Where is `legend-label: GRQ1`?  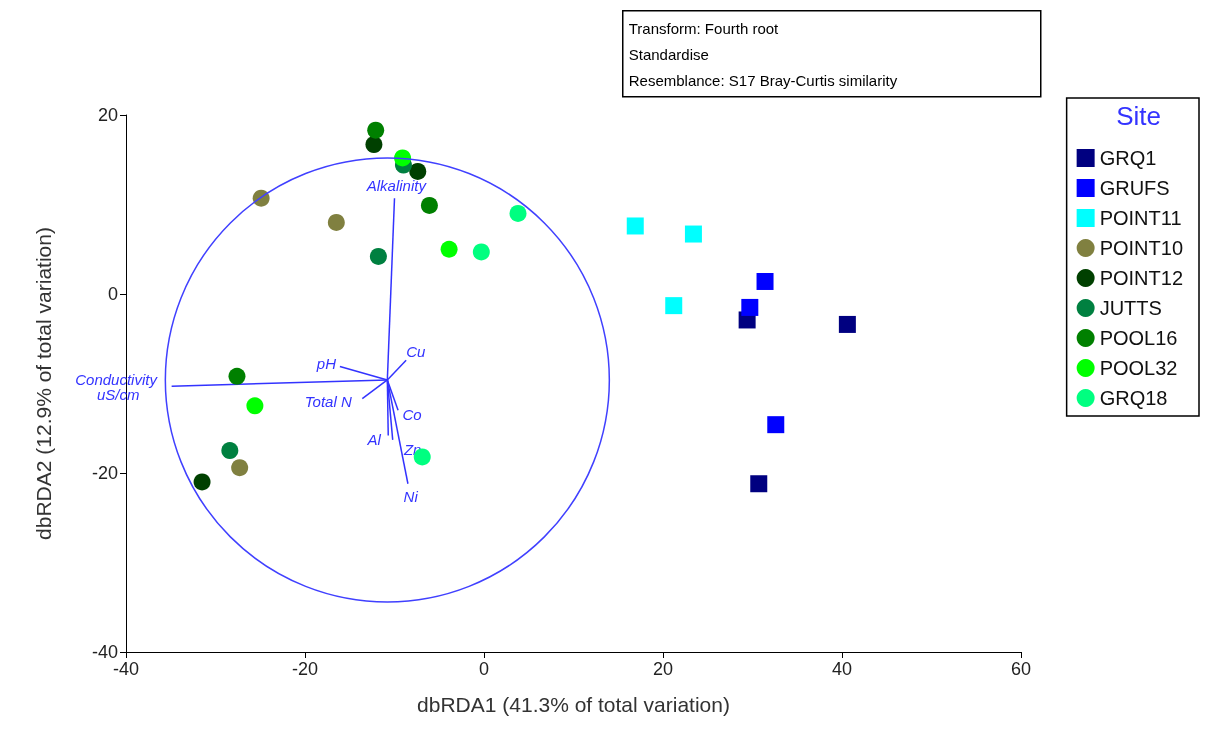
legend-label: GRQ1 is located at coordinates (1128, 158).